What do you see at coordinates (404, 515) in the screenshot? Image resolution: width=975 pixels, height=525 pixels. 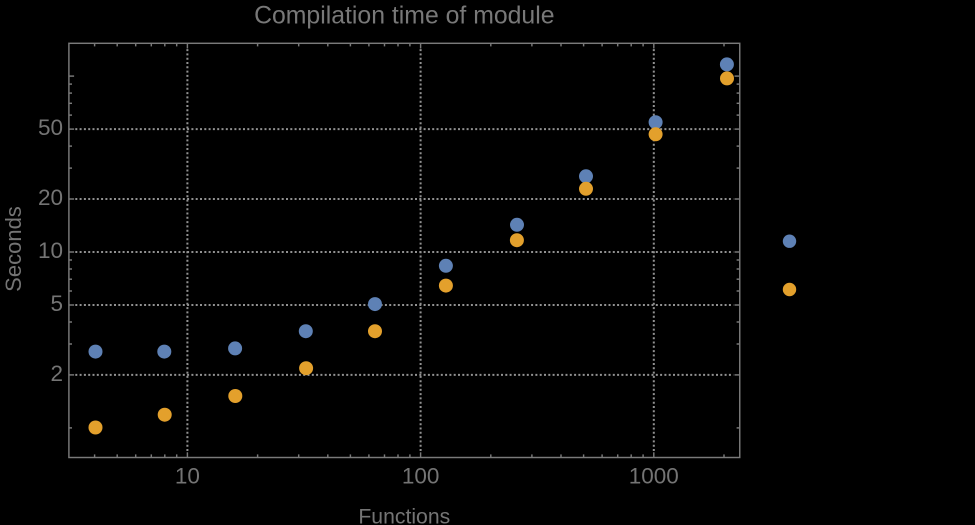 I see `svg-text: Functions` at bounding box center [404, 515].